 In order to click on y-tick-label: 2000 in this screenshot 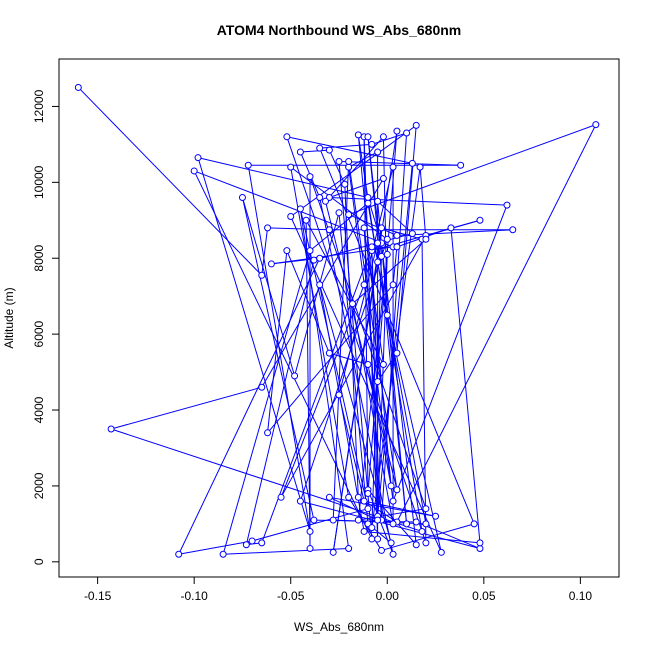, I will do `click(39, 485)`.